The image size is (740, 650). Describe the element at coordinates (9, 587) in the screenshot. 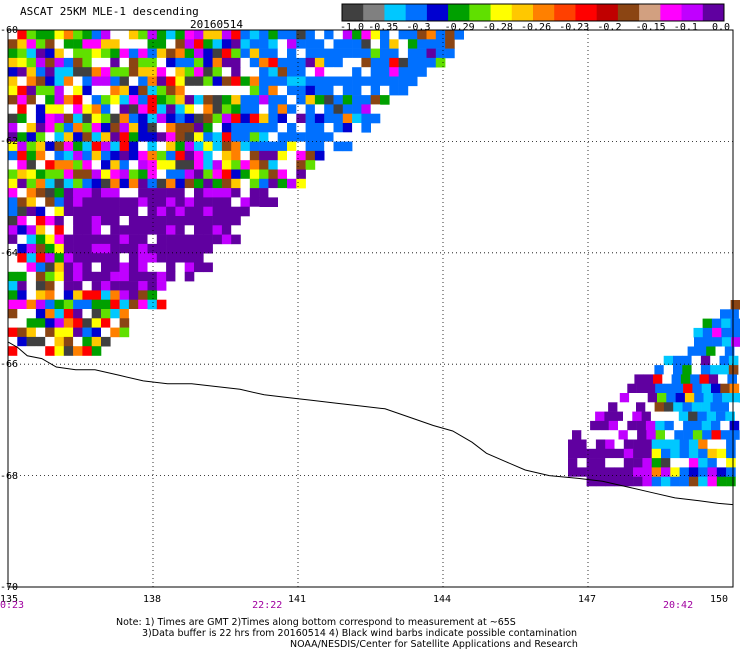

I see `latitude-tick-label: -70` at that location.